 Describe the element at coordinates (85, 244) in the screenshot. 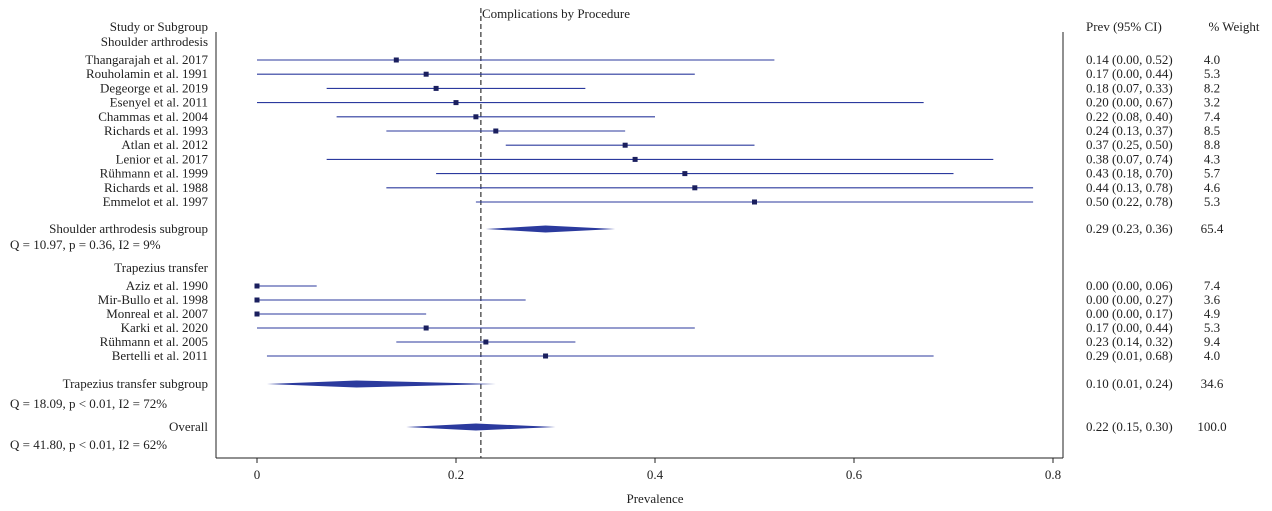

I see `subgroup-stats: Q = 10.97, p = 0.36, I2 = 9%` at that location.